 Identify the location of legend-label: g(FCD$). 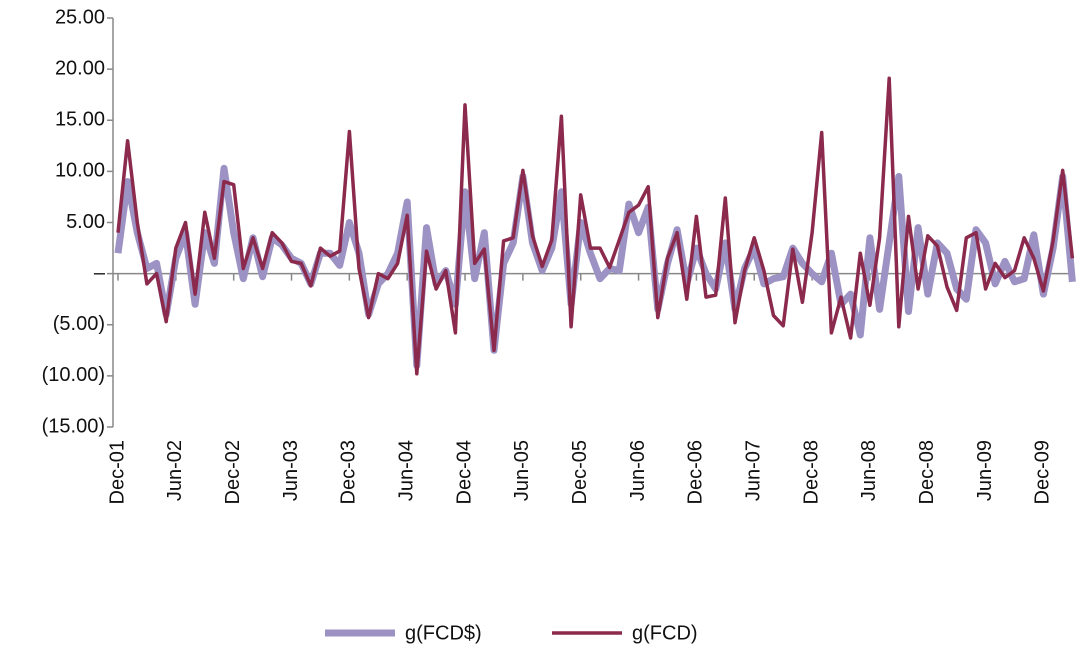
(443, 633).